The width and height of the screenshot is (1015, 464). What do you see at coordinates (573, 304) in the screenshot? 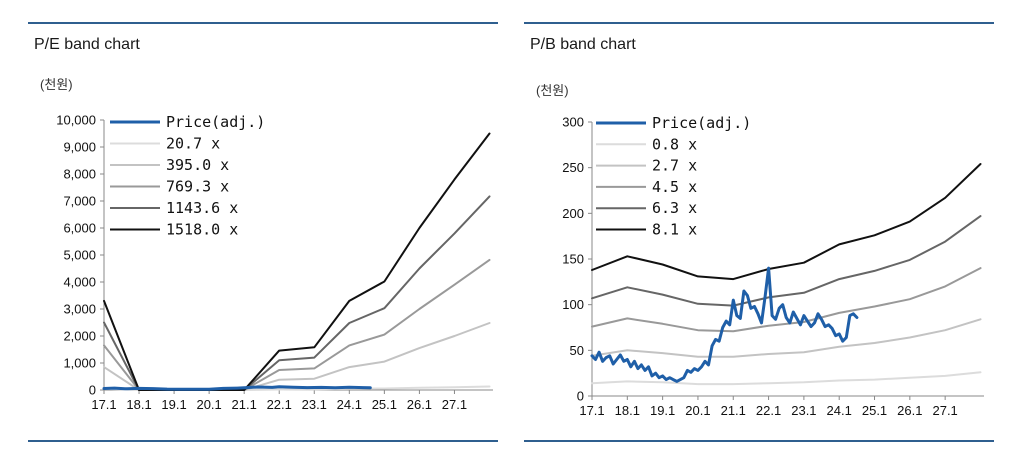
I see `y-tick-label: 100` at bounding box center [573, 304].